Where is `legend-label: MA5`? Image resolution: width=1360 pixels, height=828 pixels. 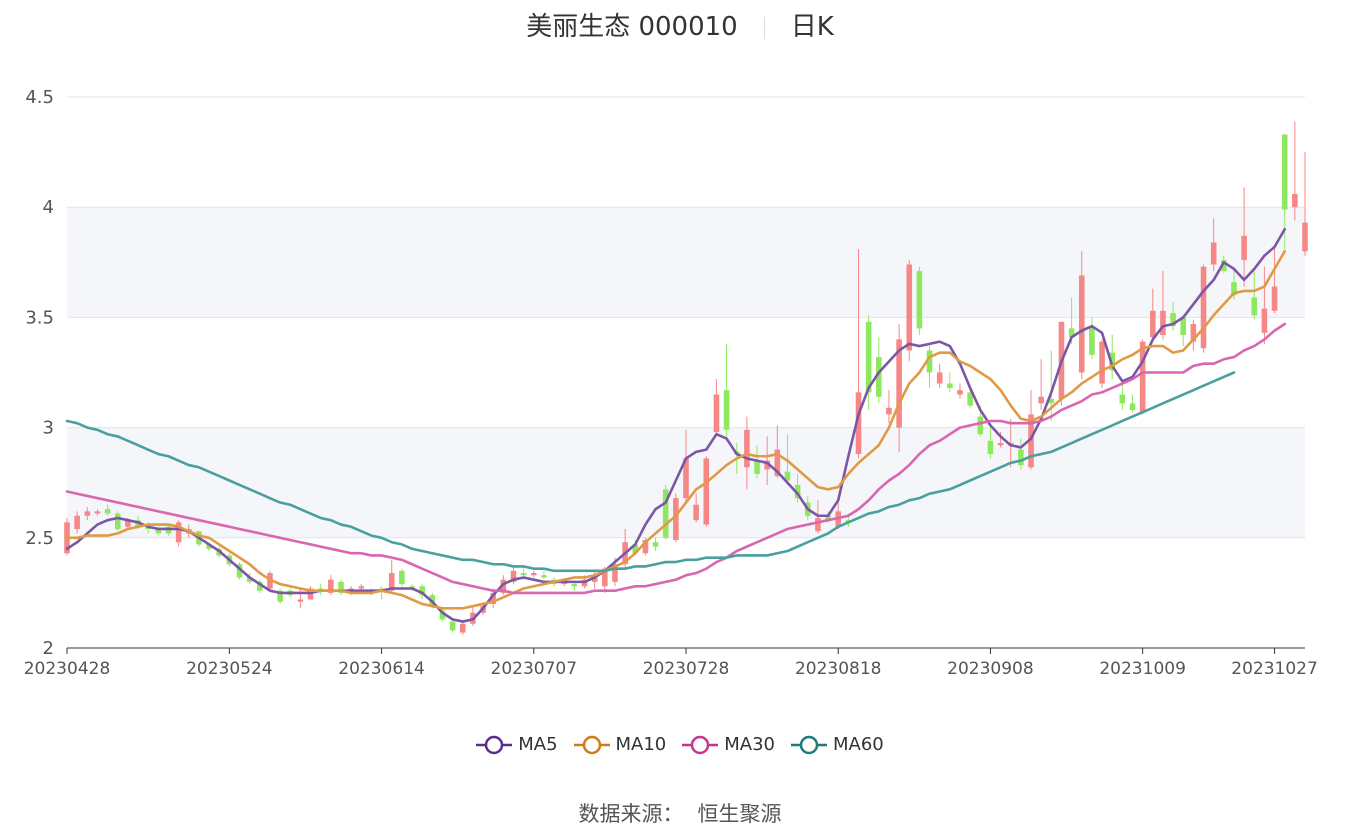 legend-label: MA5 is located at coordinates (537, 744).